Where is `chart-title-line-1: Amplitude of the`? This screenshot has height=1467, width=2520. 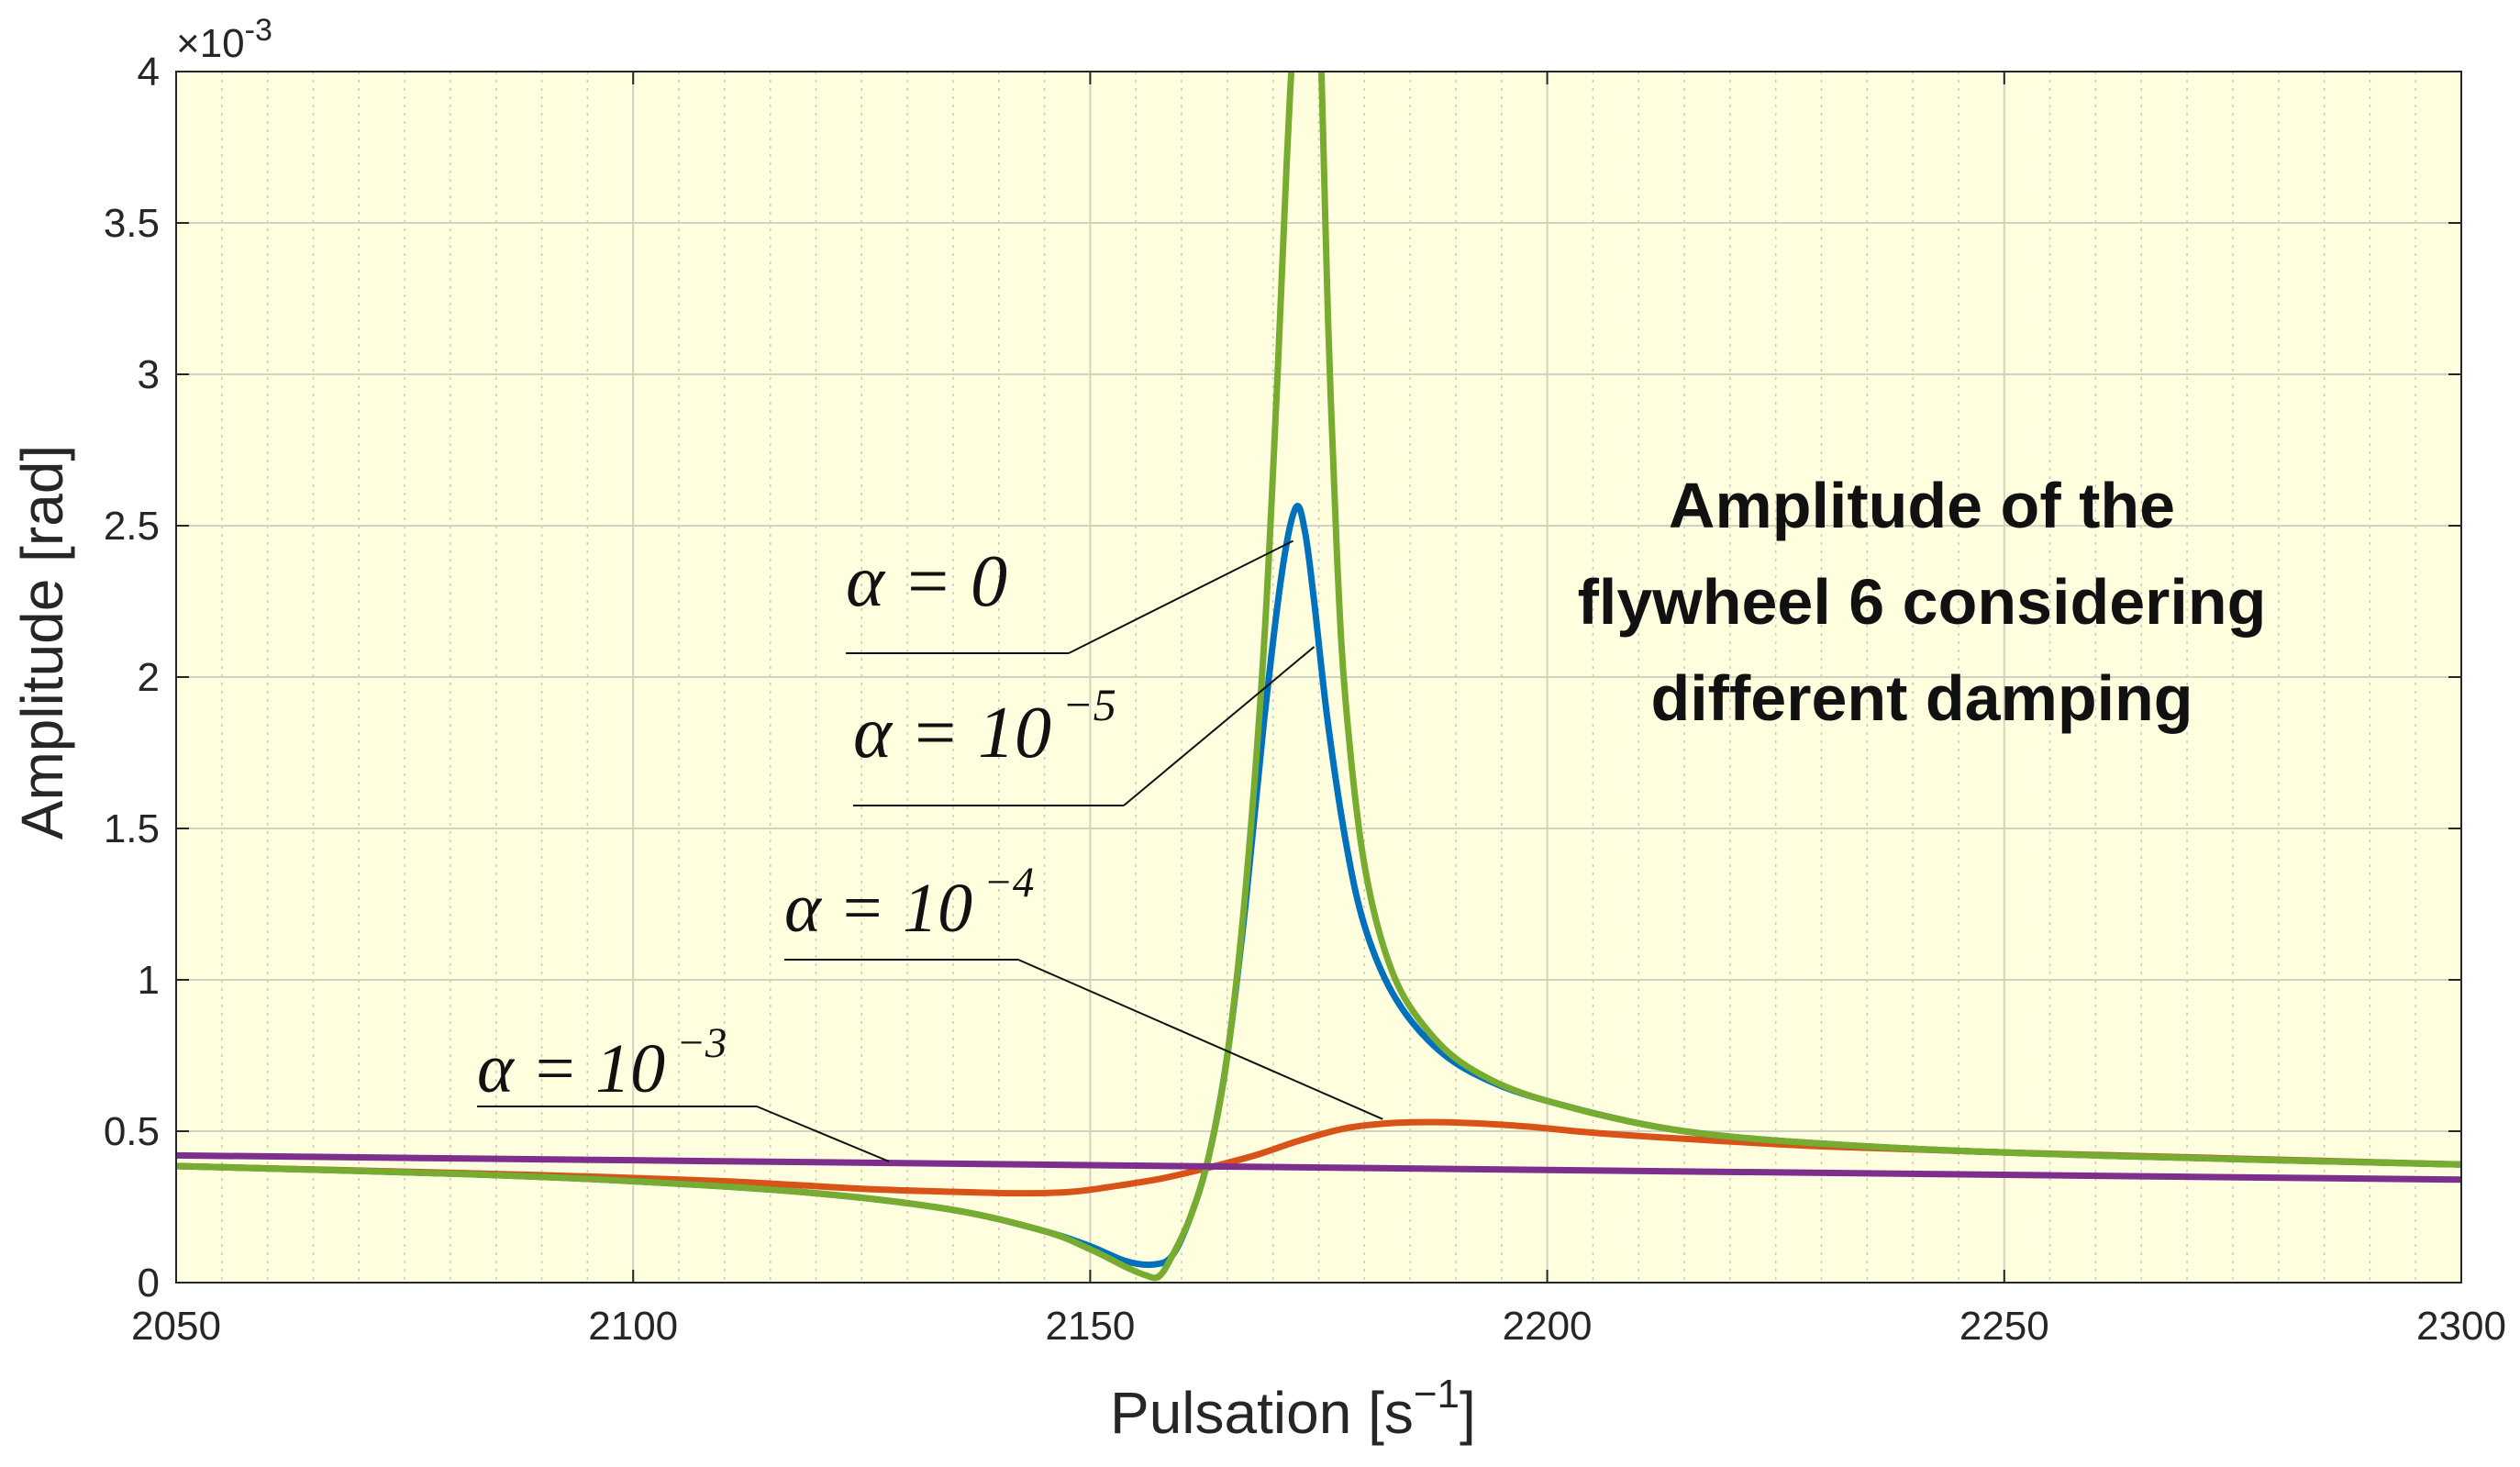
chart-title-line-1: Amplitude of the is located at coordinates (1922, 505).